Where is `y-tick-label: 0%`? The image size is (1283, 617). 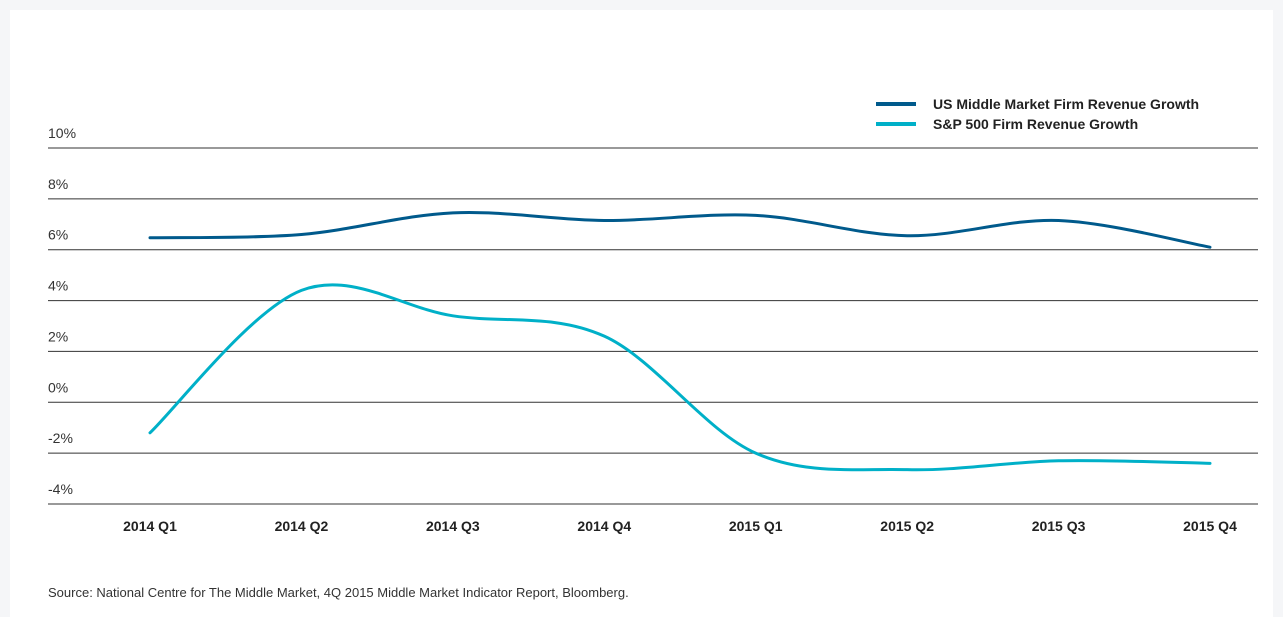 y-tick-label: 0% is located at coordinates (58, 387).